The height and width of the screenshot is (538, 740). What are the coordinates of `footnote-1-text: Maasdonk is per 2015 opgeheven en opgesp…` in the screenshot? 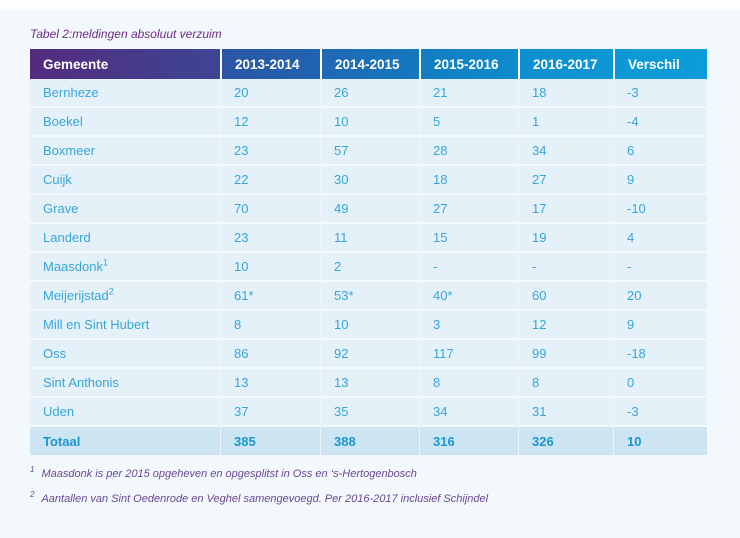 It's located at (229, 474).